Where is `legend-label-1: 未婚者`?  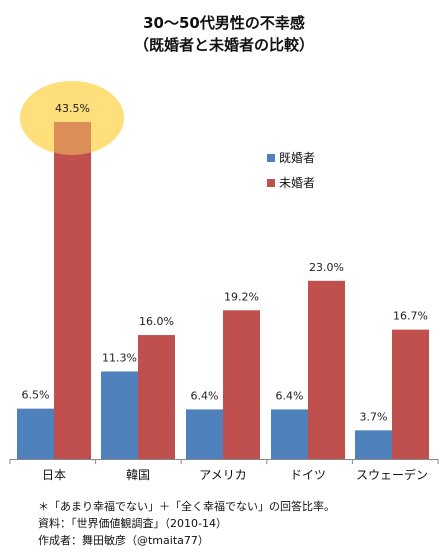 legend-label-1: 未婚者 is located at coordinates (297, 183).